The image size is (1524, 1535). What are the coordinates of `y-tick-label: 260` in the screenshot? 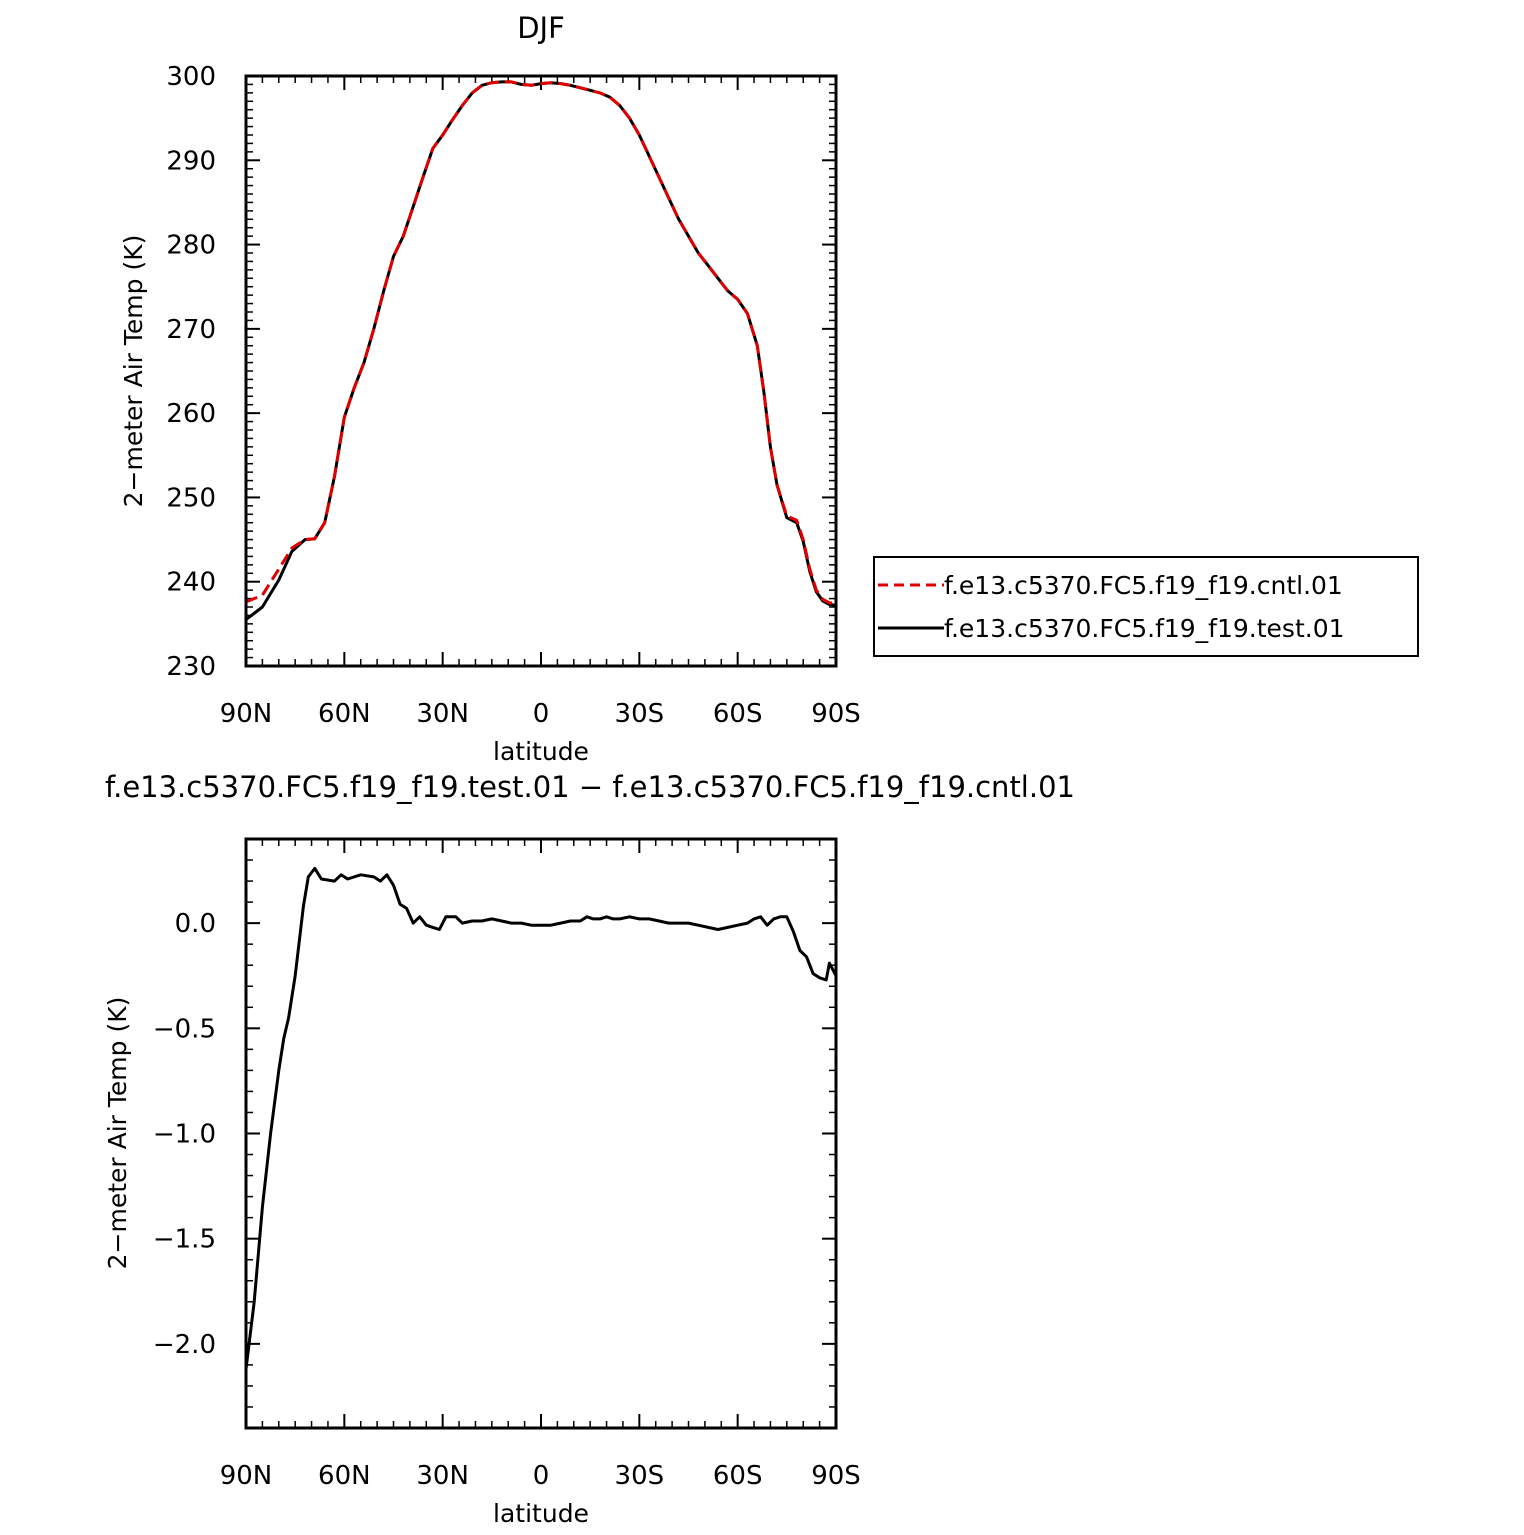 It's located at (191, 414).